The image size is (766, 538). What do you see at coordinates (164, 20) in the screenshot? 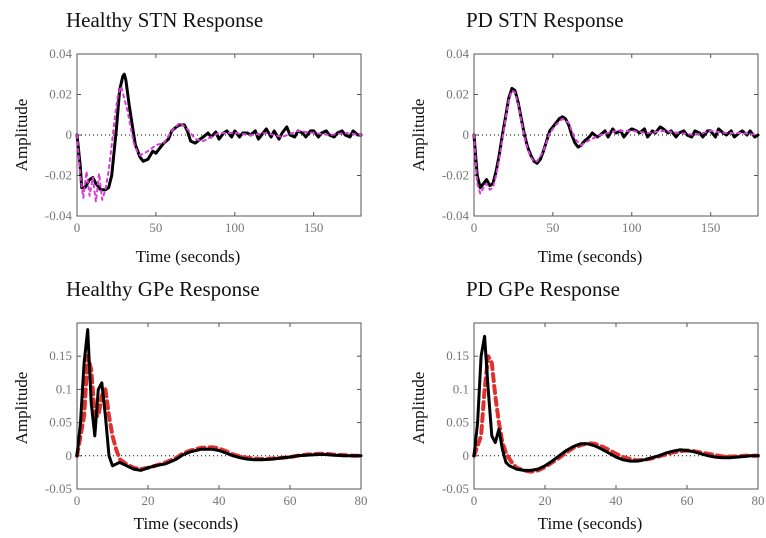
I see `panel-title: Healthy STN Response` at bounding box center [164, 20].